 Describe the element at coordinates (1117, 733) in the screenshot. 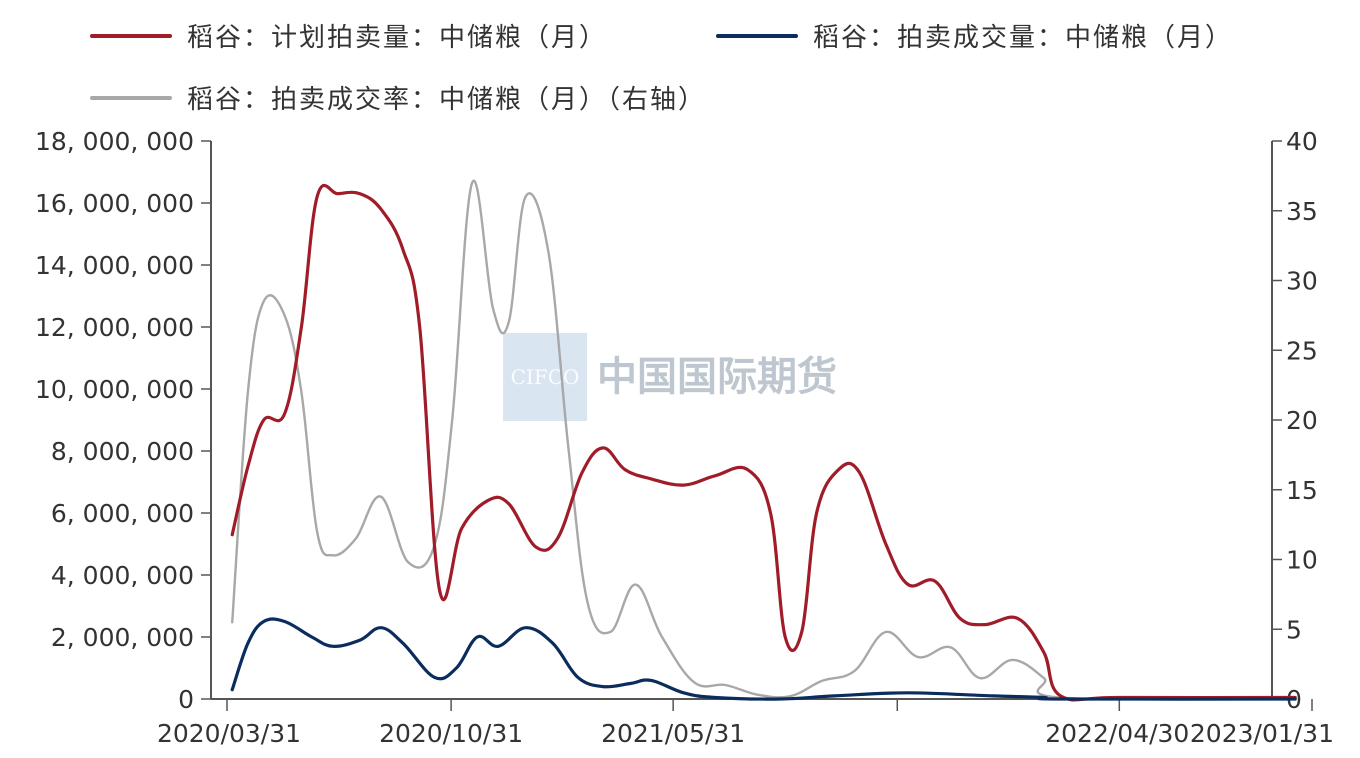

I see `x-tick-label: 2022/04/30` at that location.